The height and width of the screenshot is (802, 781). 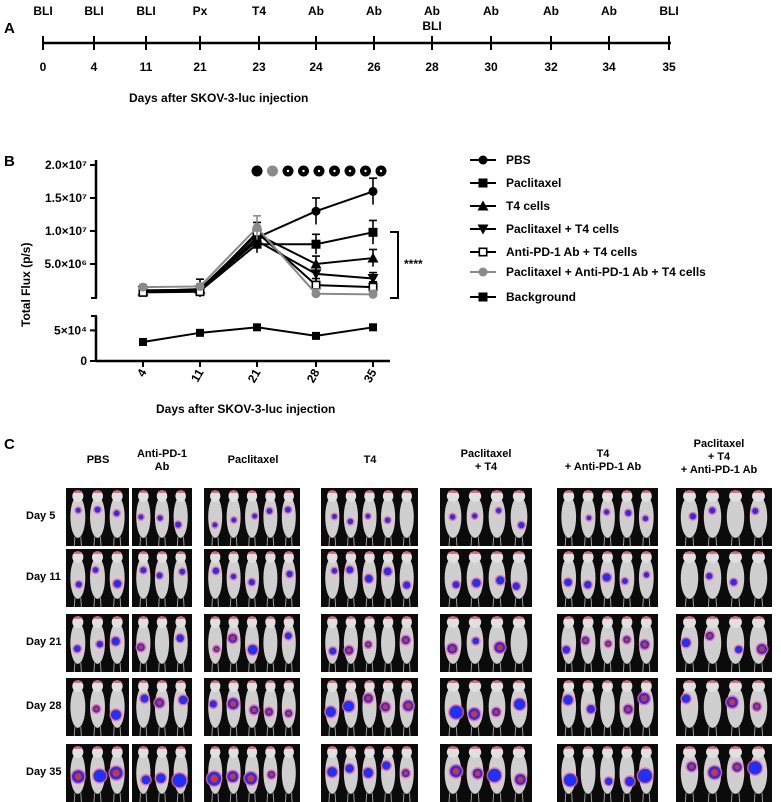 What do you see at coordinates (313, 375) in the screenshot?
I see `x-tick-label: 28` at bounding box center [313, 375].